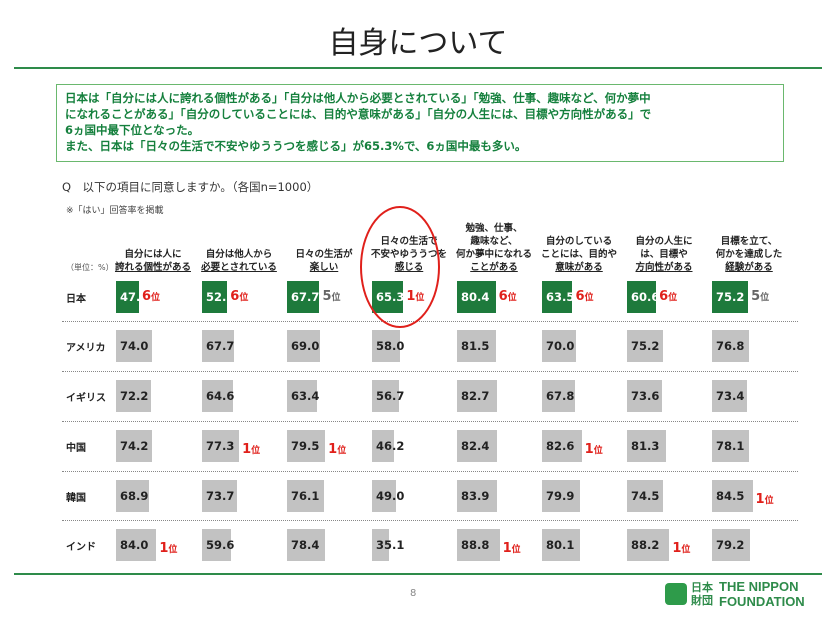  What do you see at coordinates (239, 267) in the screenshot?
I see `column-header-line: 必要とされている` at bounding box center [239, 267].